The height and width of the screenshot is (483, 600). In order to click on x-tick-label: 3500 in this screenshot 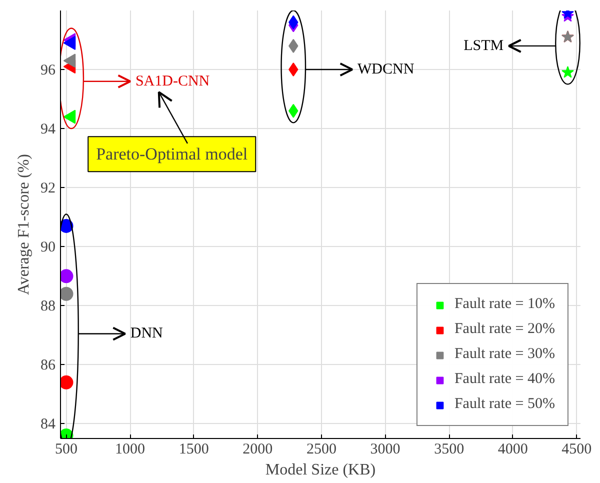, I will do `click(449, 450)`.